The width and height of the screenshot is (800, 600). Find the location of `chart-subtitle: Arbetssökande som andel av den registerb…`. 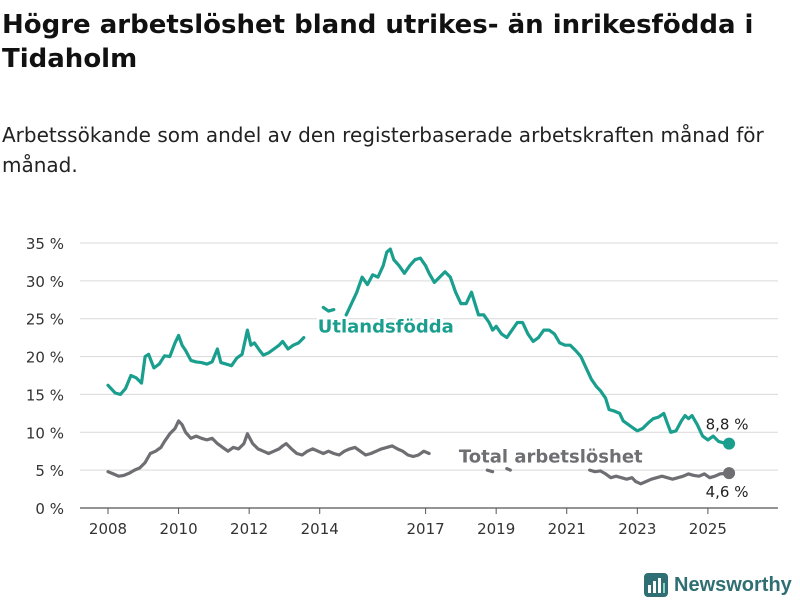

chart-subtitle: Arbetssökande som andel av den registerb… is located at coordinates (383, 150).